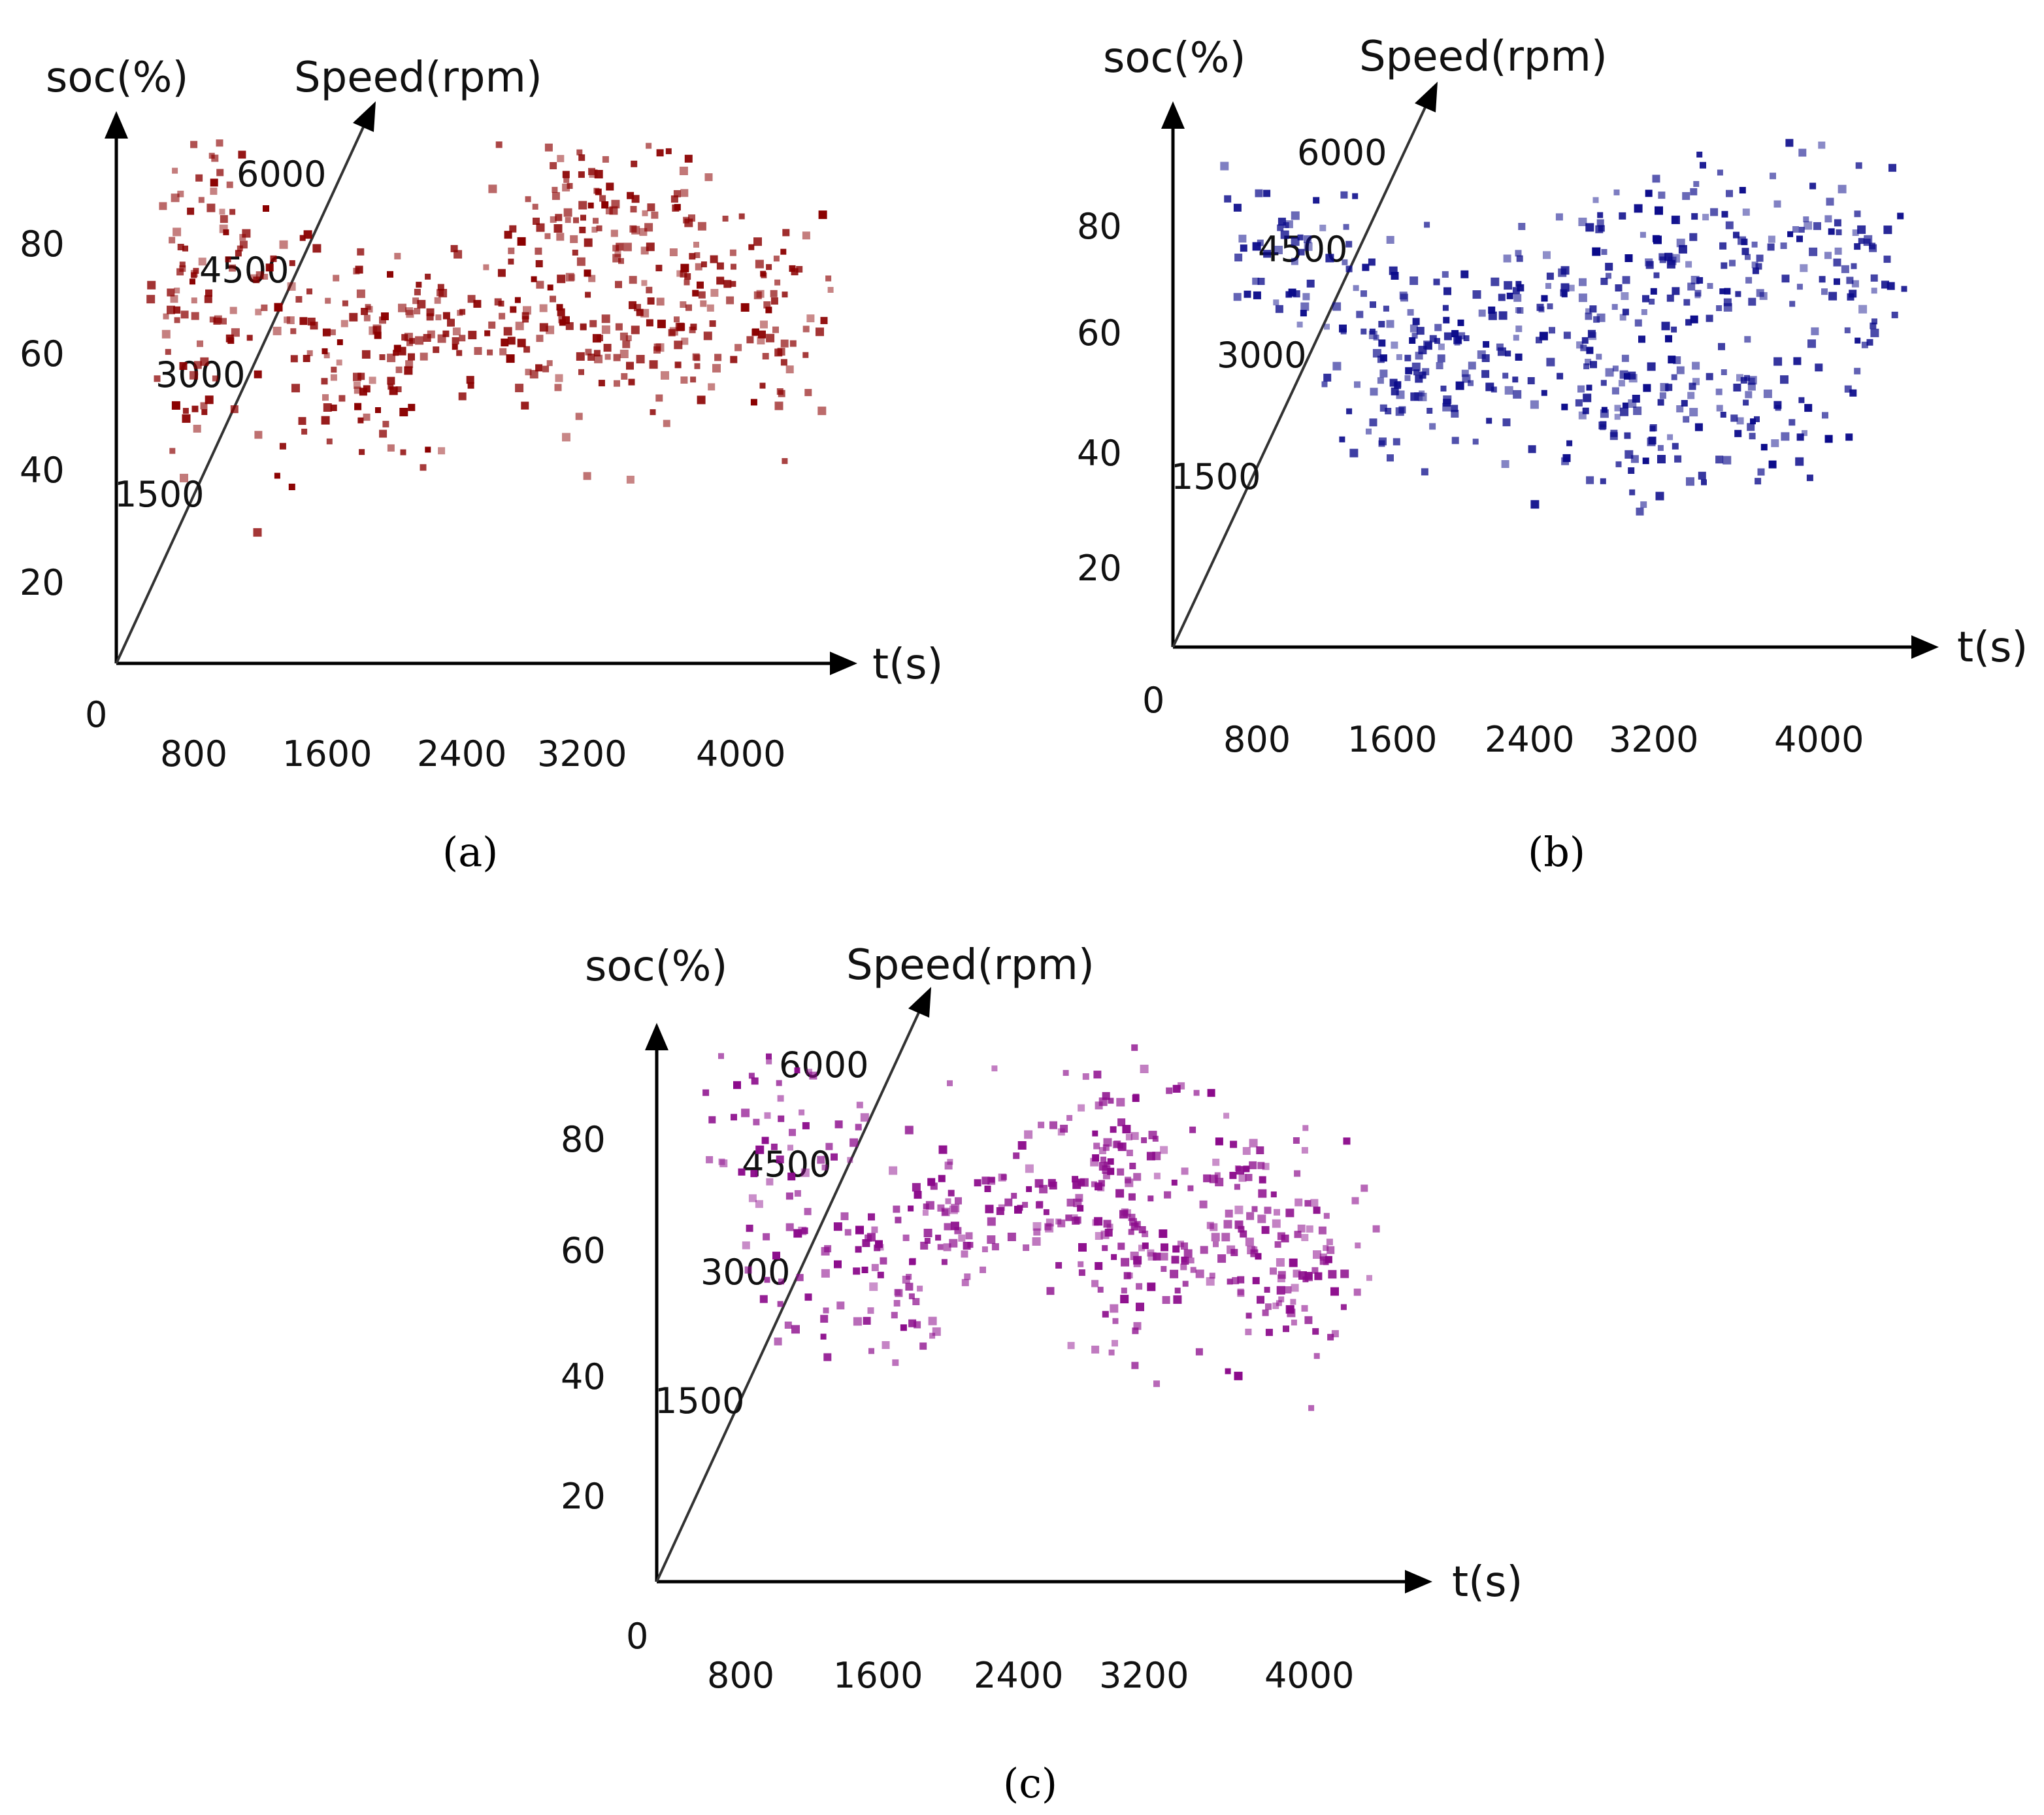  What do you see at coordinates (1099, 226) in the screenshot?
I see `soc-tick-80: 80` at bounding box center [1099, 226].